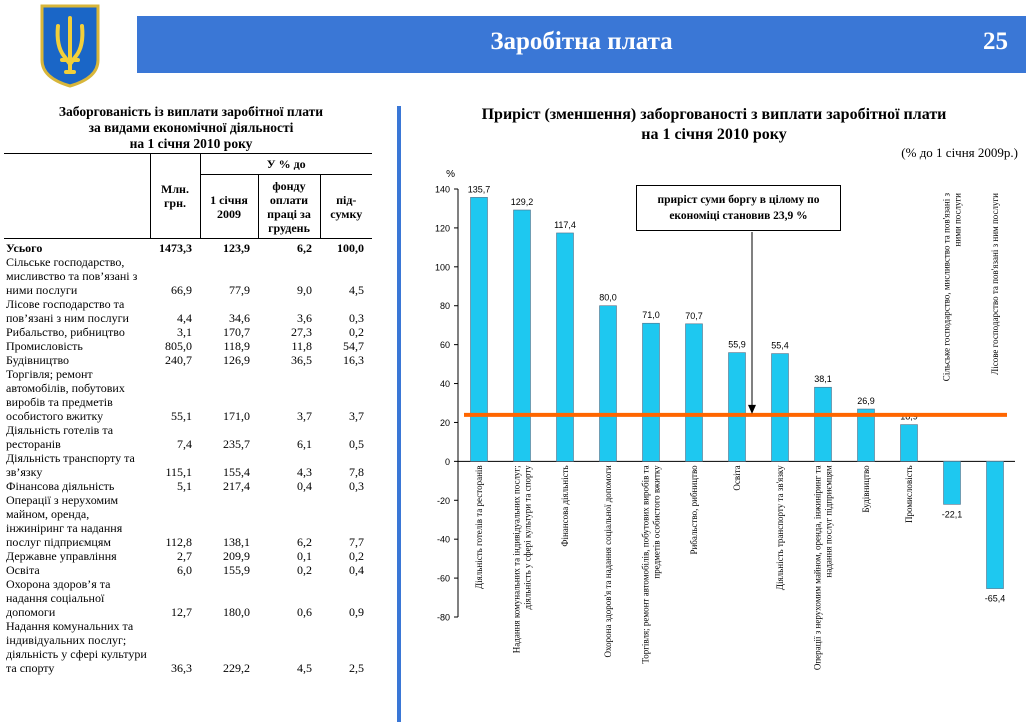 The height and width of the screenshot is (722, 1026). What do you see at coordinates (356, 416) in the screenshot?
I see `cell-share: 3,7` at bounding box center [356, 416].